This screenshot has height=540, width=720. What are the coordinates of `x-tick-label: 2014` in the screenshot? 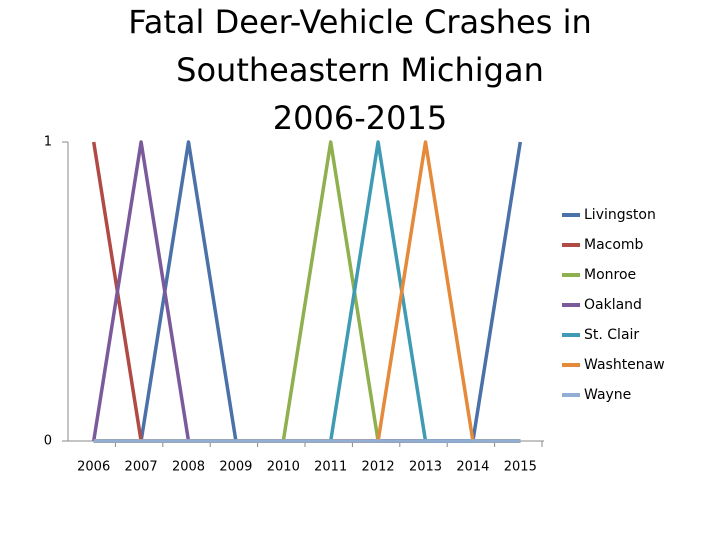 It's located at (472, 467).